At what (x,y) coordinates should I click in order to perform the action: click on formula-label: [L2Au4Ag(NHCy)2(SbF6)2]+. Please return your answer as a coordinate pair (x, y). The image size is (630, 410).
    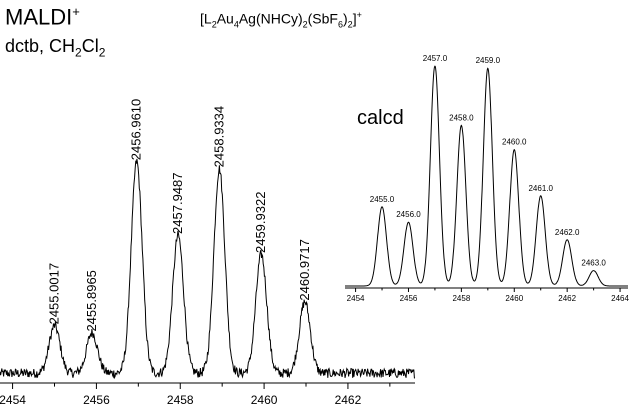
    Looking at the image, I should click on (281, 19).